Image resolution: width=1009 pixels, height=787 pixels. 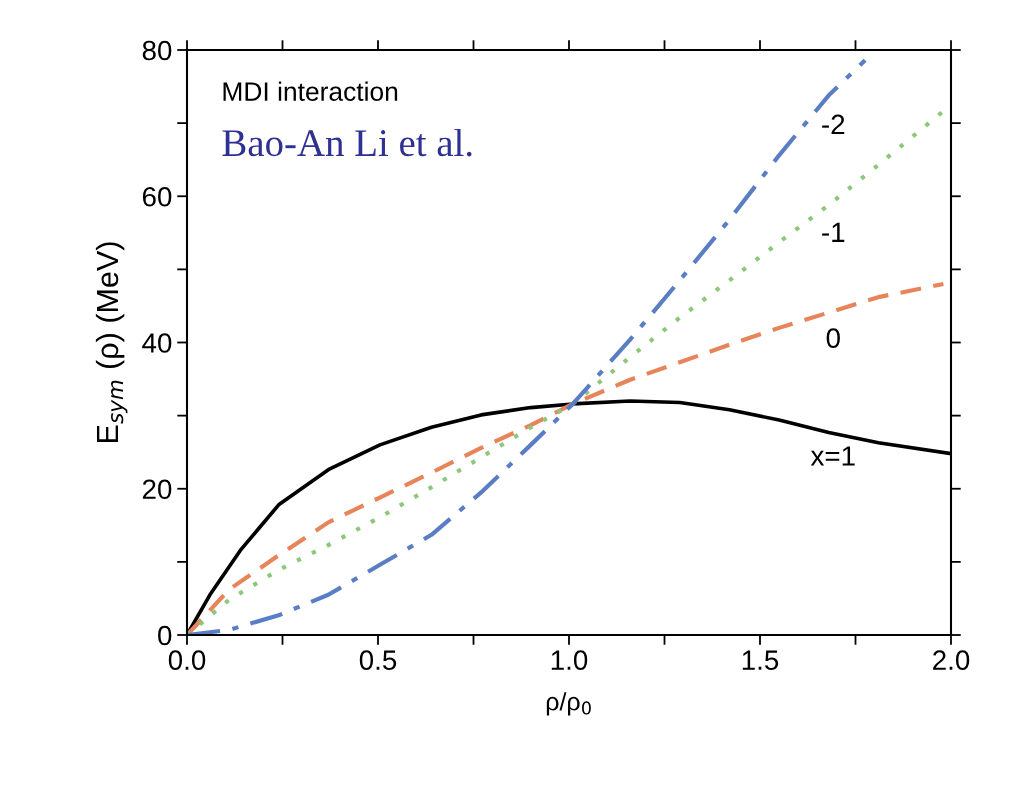 I want to click on x-tick-label: 1.5, so click(x=760, y=660).